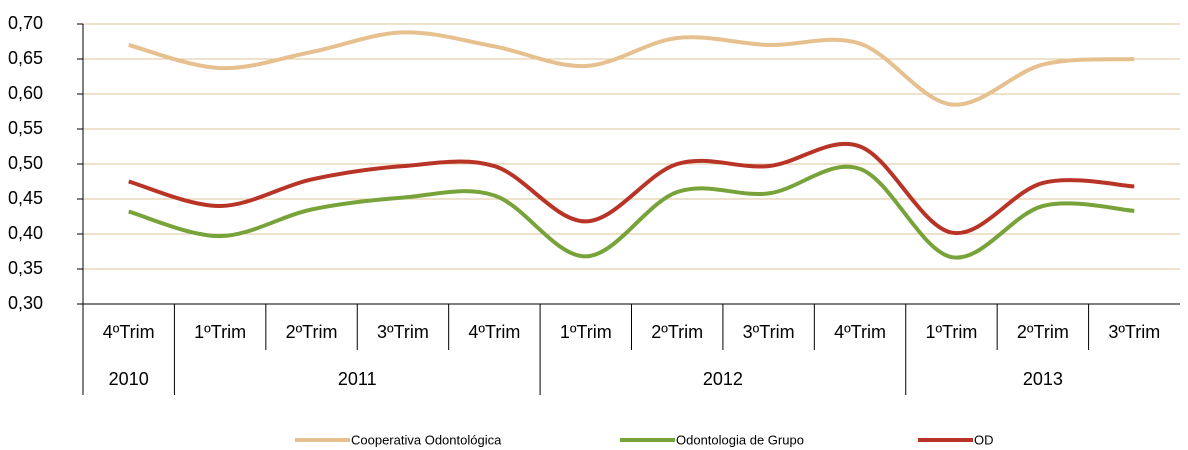  What do you see at coordinates (357, 379) in the screenshot?
I see `x-group-label: 2011` at bounding box center [357, 379].